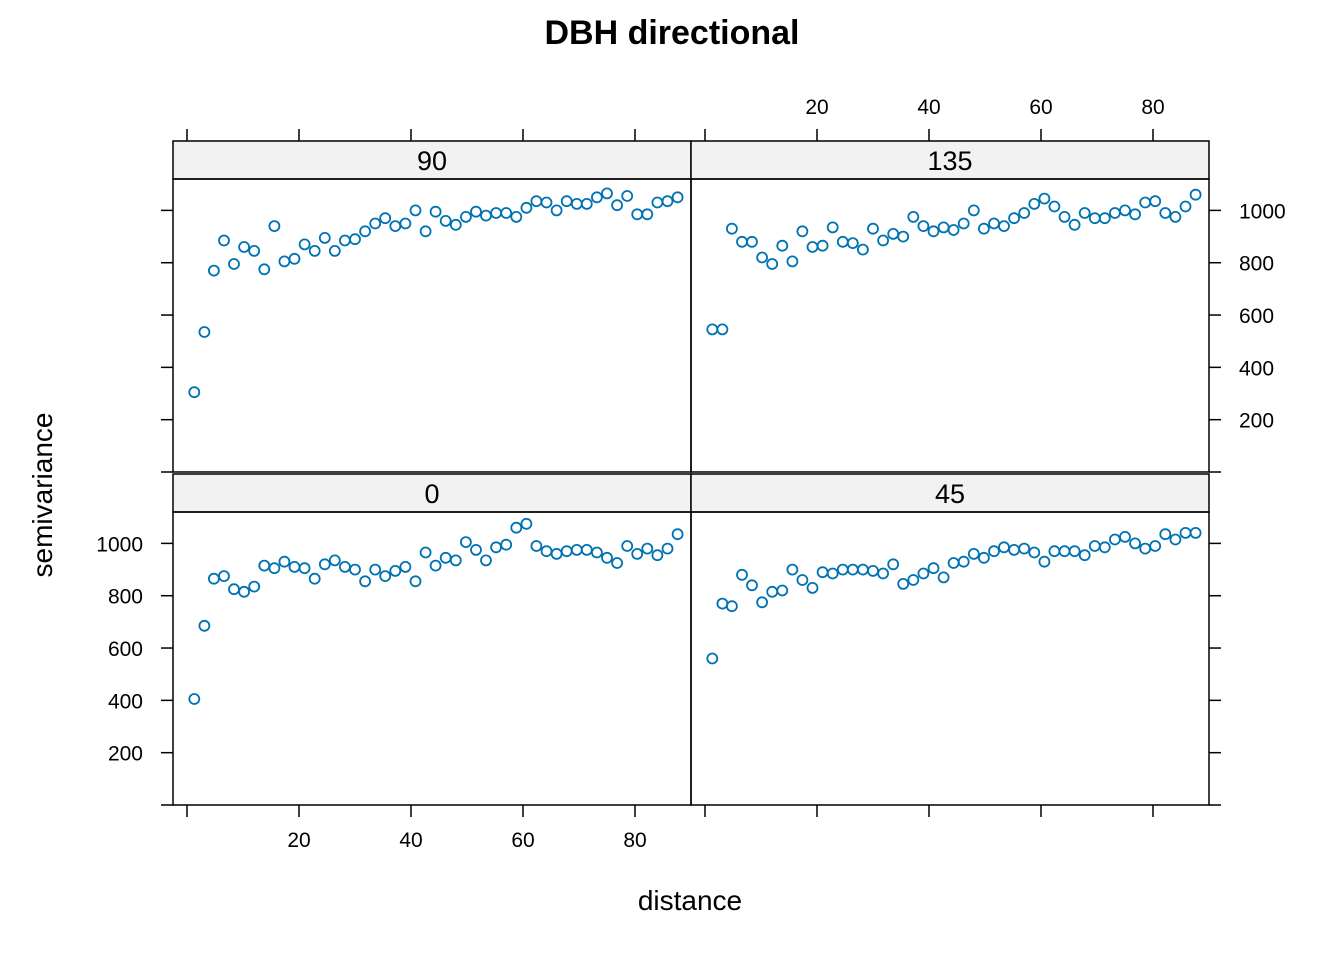 The image size is (1344, 960). Describe the element at coordinates (431, 494) in the screenshot. I see `panel-0-strip-label: 0` at that location.